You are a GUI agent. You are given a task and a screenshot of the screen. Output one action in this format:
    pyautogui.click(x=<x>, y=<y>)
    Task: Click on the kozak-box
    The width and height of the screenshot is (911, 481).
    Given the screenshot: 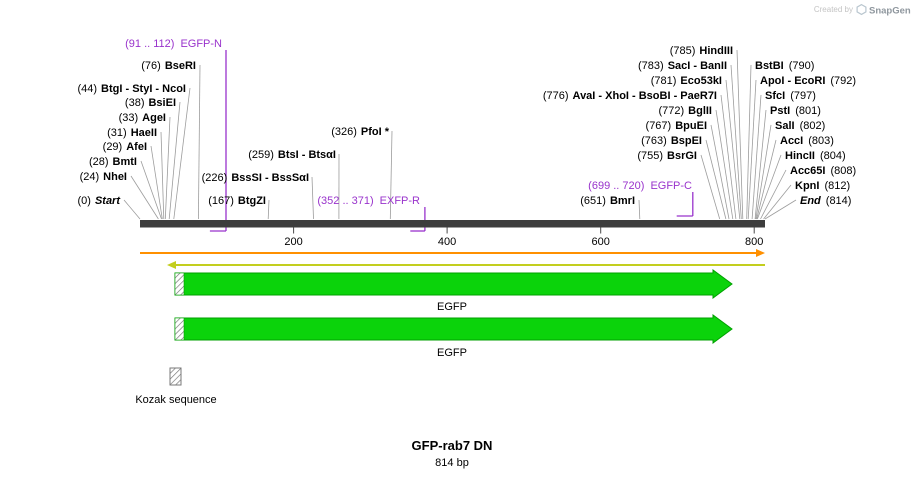 What is the action you would take?
    pyautogui.click(x=175, y=376)
    